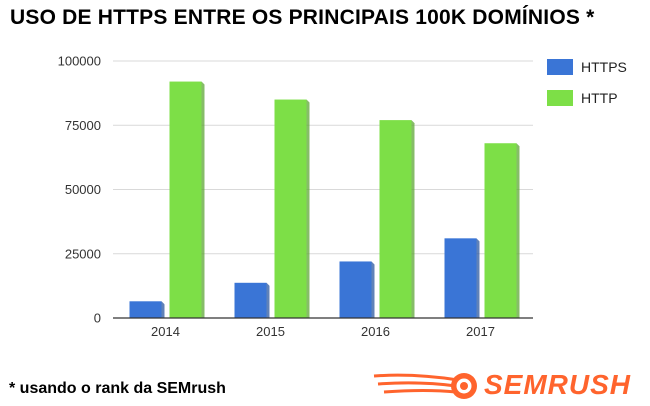 The height and width of the screenshot is (406, 650). What do you see at coordinates (425, 386) in the screenshot?
I see `semrush-fireball-logo-icon` at bounding box center [425, 386].